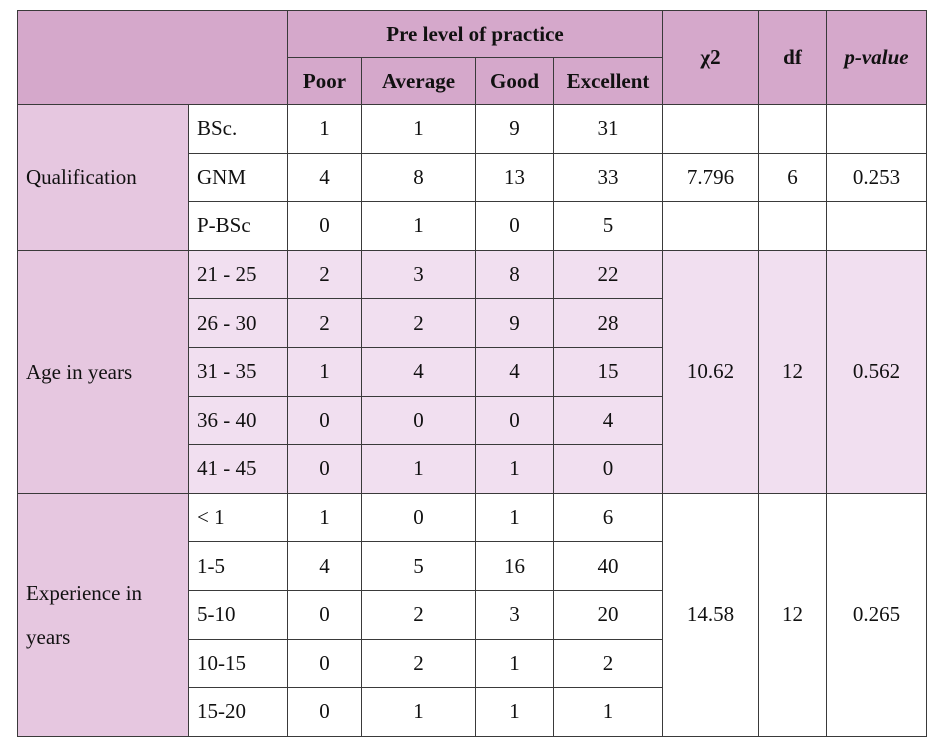 This screenshot has width=948, height=751. Describe the element at coordinates (710, 371) in the screenshot. I see `chi-square-value: 10.62` at that location.